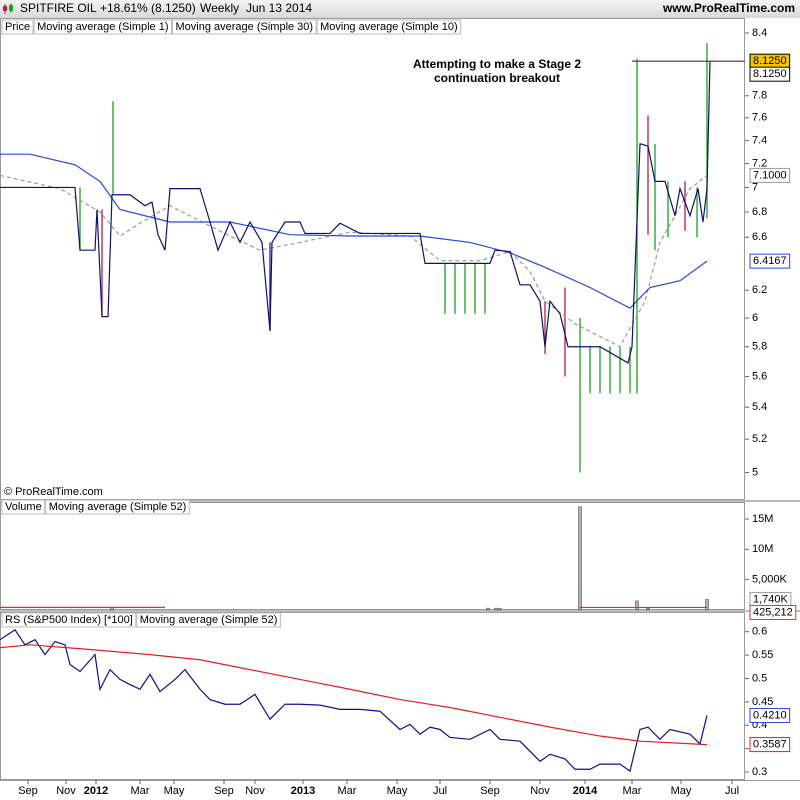  I want to click on y-tick-label: 5,000K, so click(770, 580).